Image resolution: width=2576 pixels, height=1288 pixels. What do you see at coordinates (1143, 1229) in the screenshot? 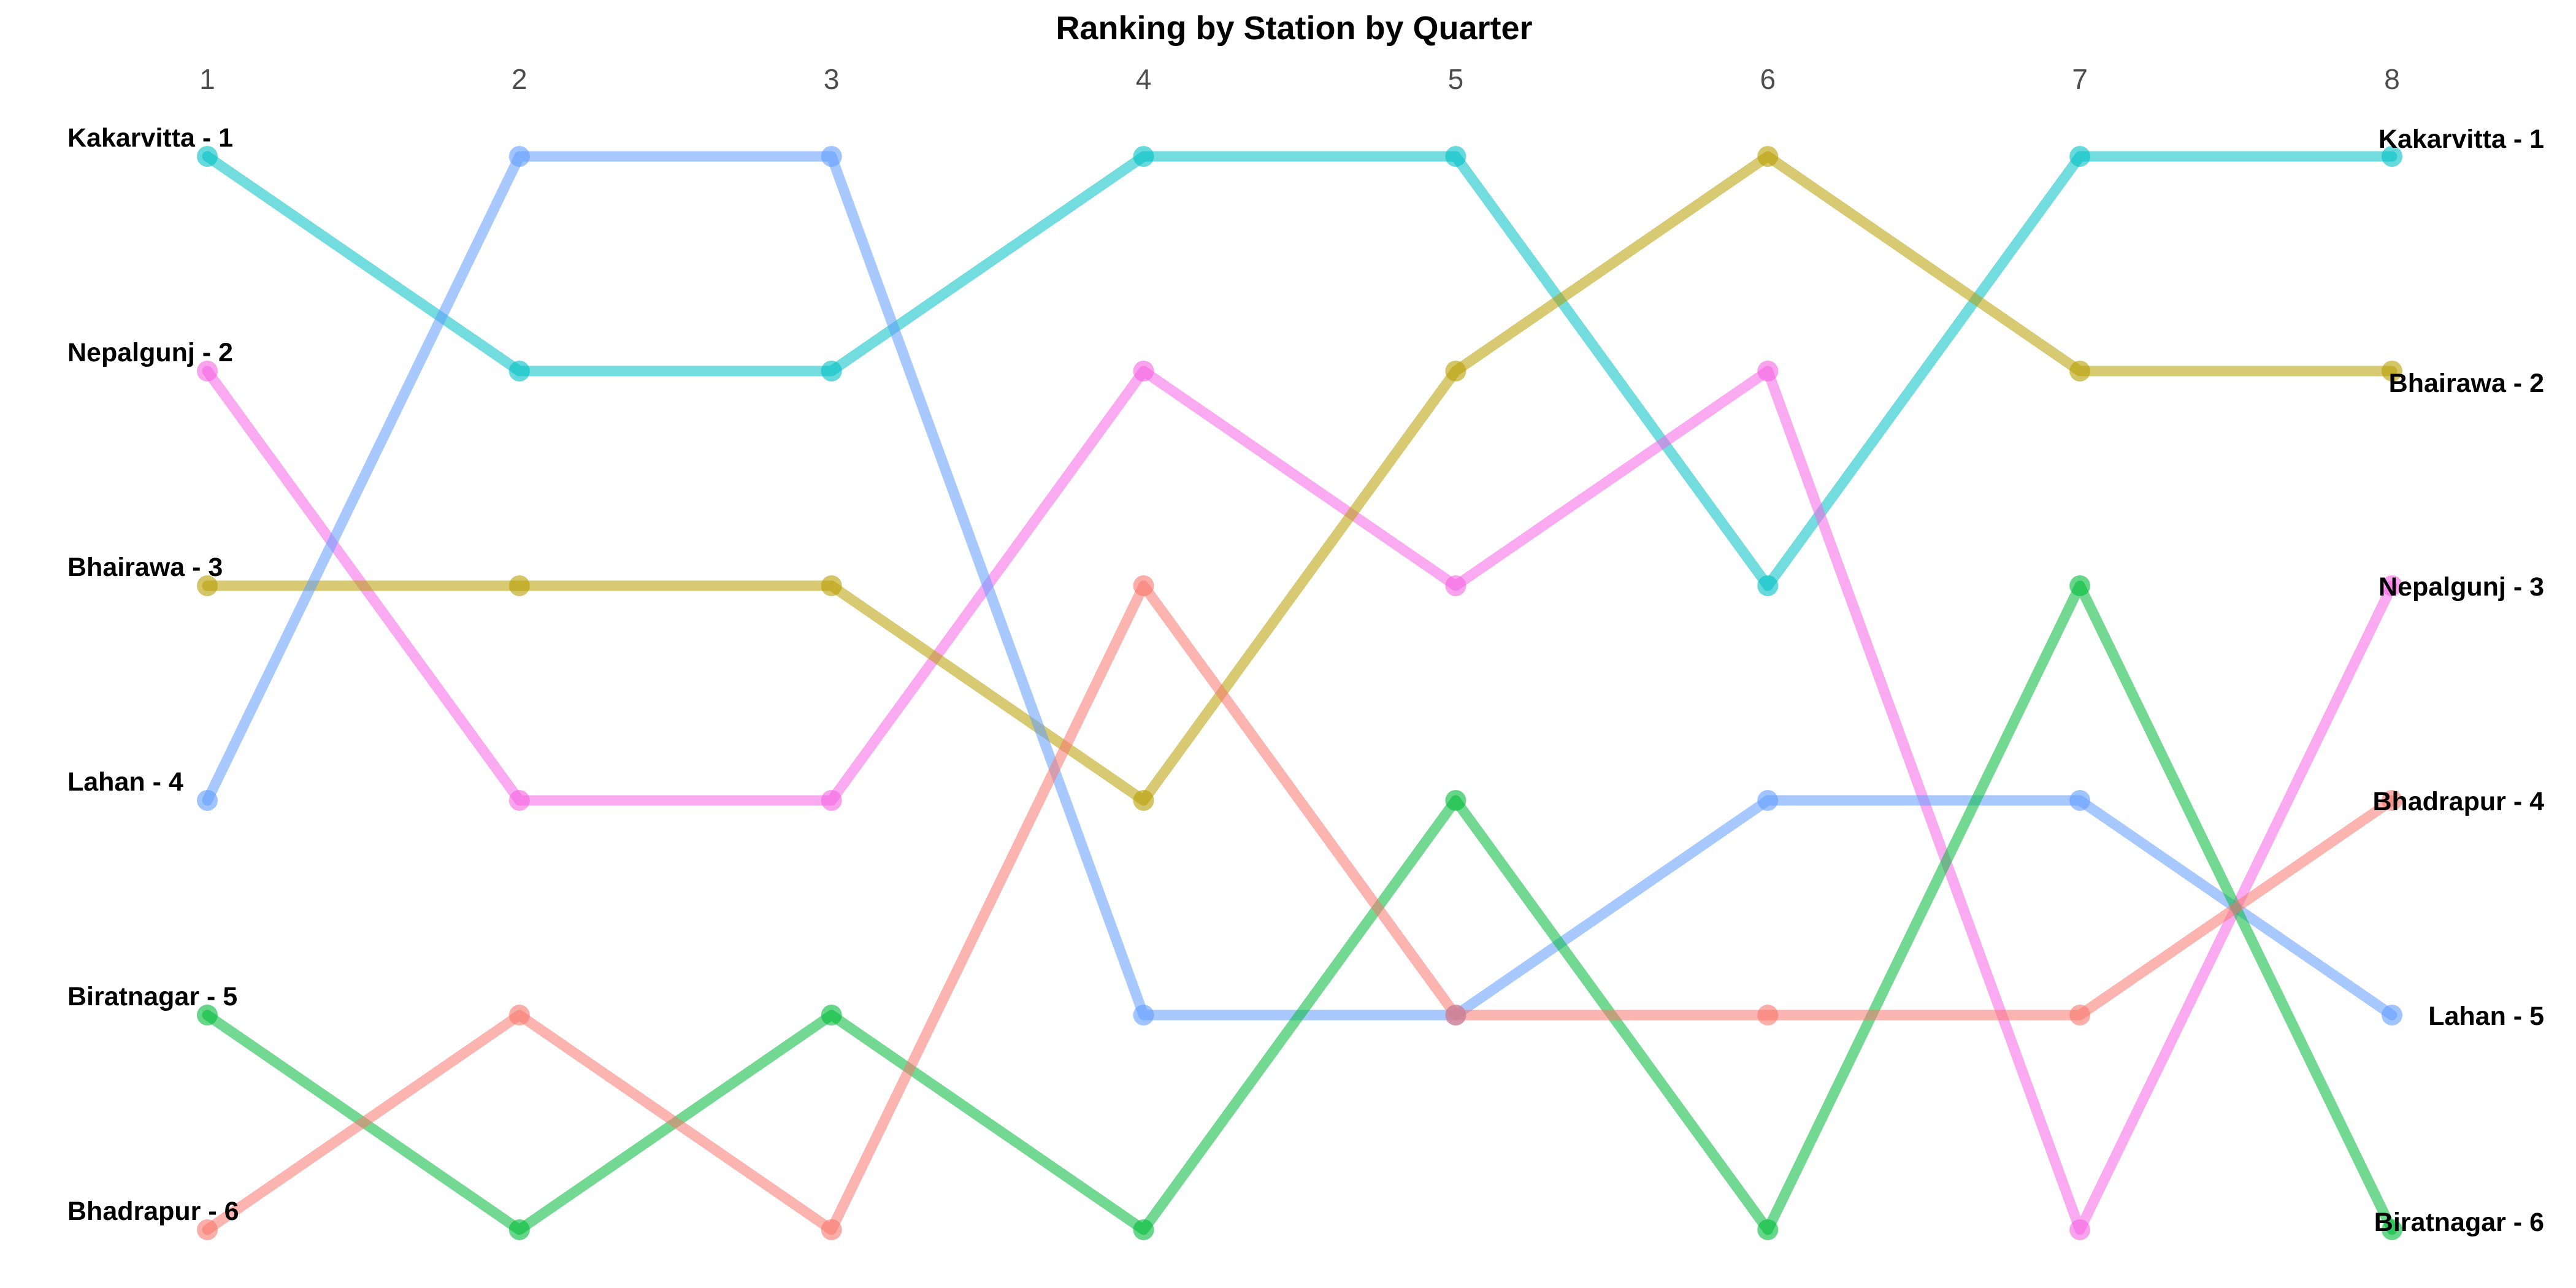
I see `point-biratnagar-q4` at bounding box center [1143, 1229].